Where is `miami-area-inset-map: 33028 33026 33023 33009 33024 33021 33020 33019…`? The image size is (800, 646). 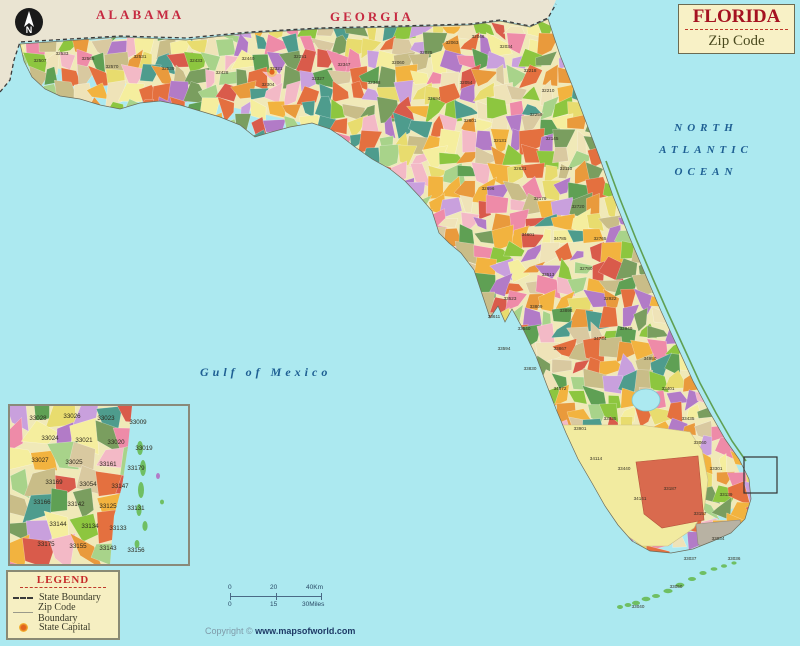 miami-area-inset-map: 33028 33026 33023 33009 33024 33021 33020 33019… is located at coordinates (99, 485).